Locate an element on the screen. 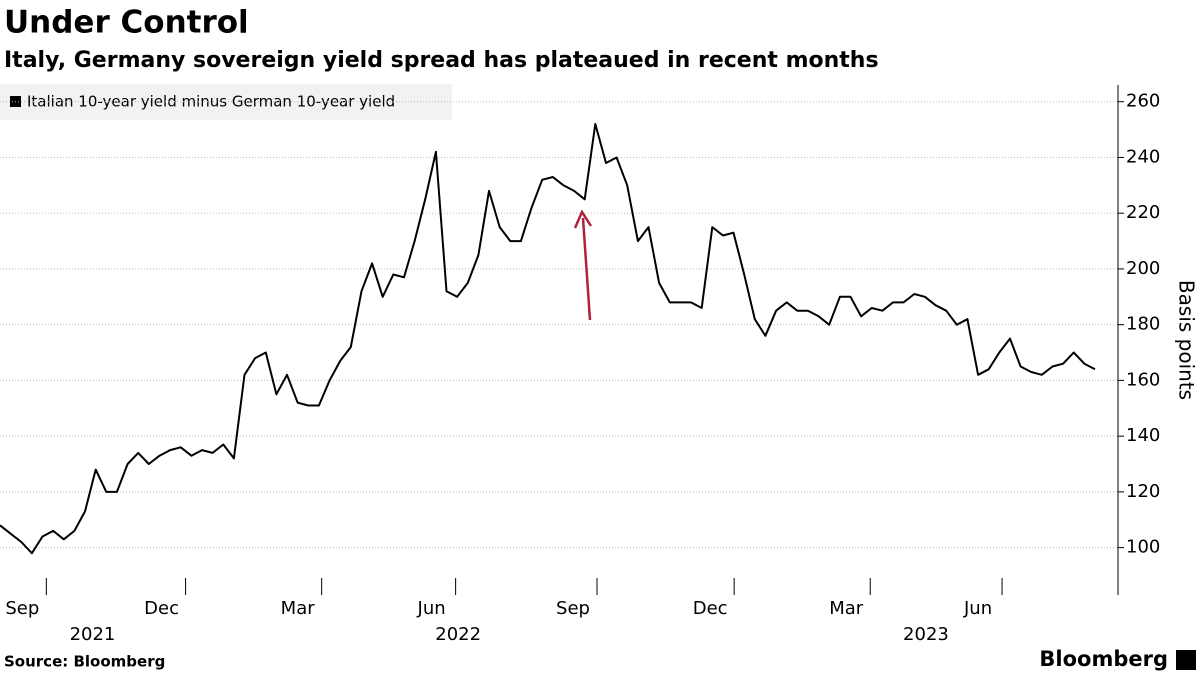 The width and height of the screenshot is (1200, 675). y-tick-label: 140 is located at coordinates (1143, 435).